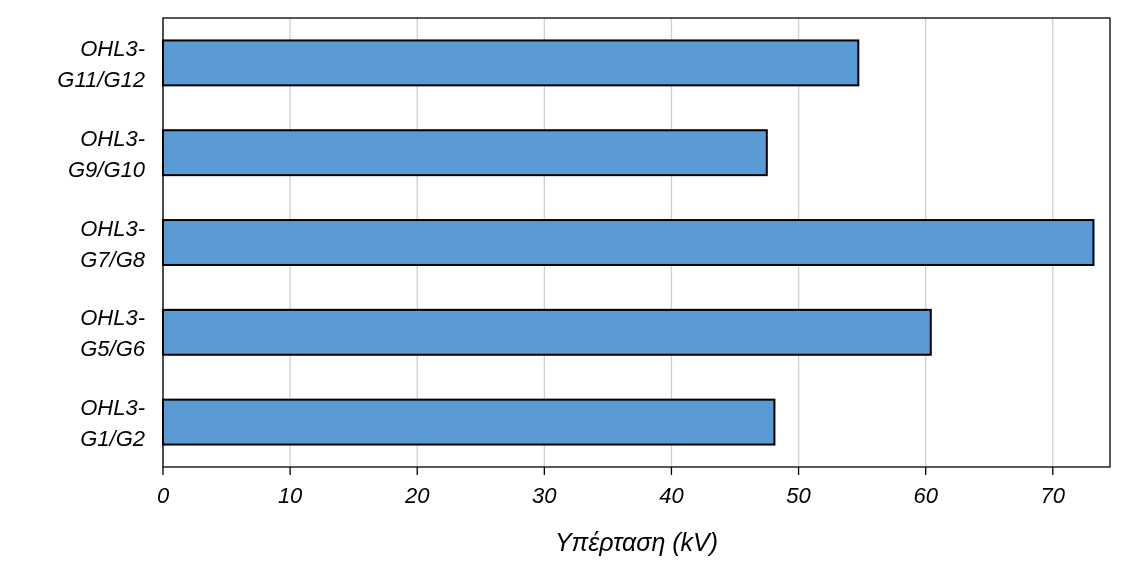  What do you see at coordinates (290, 495) in the screenshot?
I see `x-tick-label: 10` at bounding box center [290, 495].